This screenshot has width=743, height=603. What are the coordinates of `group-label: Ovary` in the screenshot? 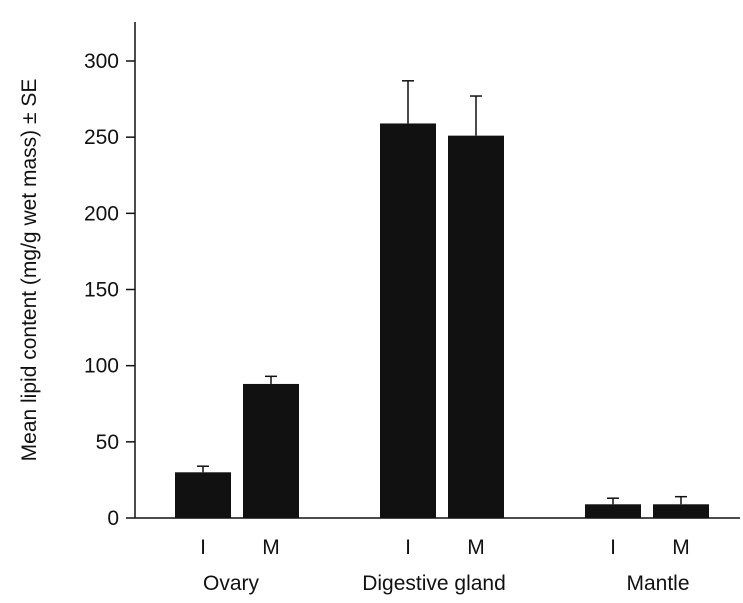 It's located at (231, 583).